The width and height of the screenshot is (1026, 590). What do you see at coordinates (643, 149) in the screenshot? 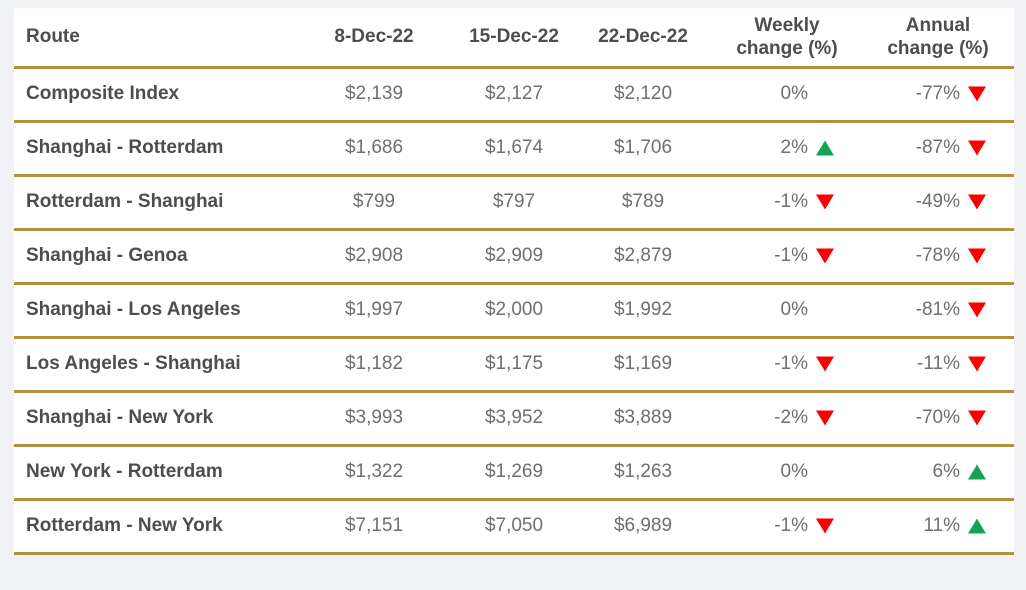
I see `rate-22dec: $1,706` at bounding box center [643, 149].